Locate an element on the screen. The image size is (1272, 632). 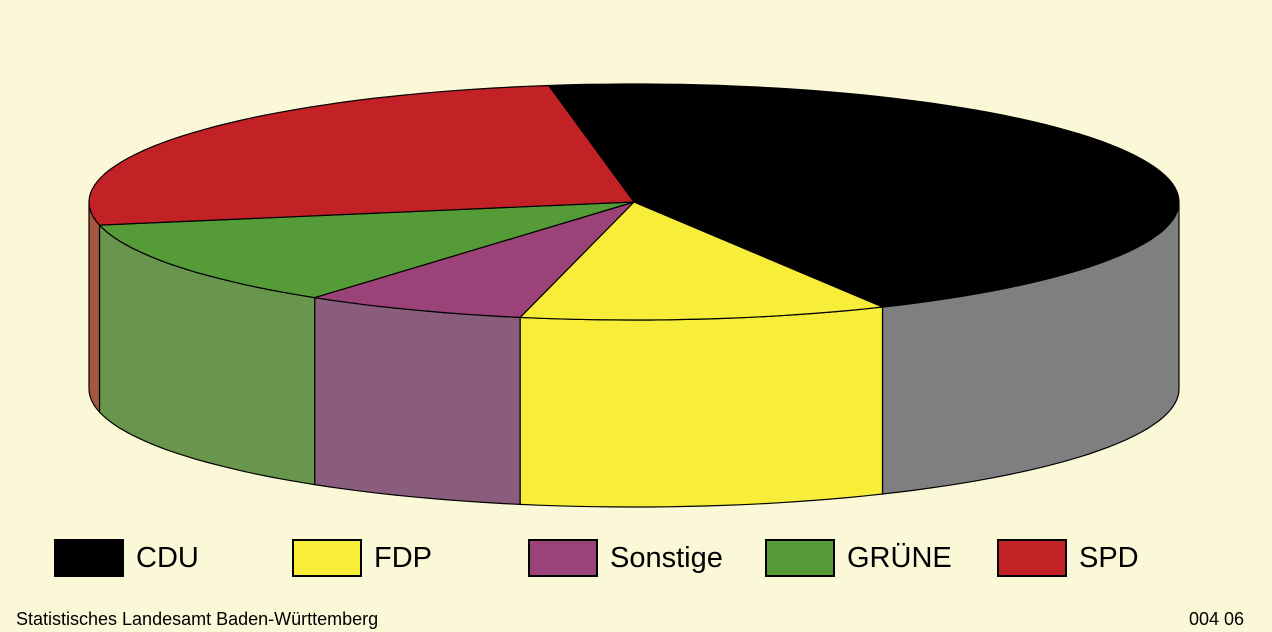
figure-code: 004 06 is located at coordinates (1216, 619).